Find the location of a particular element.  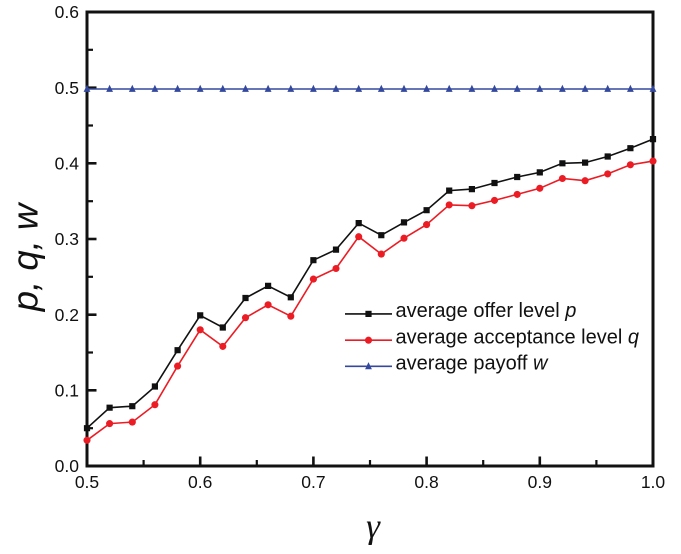

svg-text: 0.4 is located at coordinates (67, 164).